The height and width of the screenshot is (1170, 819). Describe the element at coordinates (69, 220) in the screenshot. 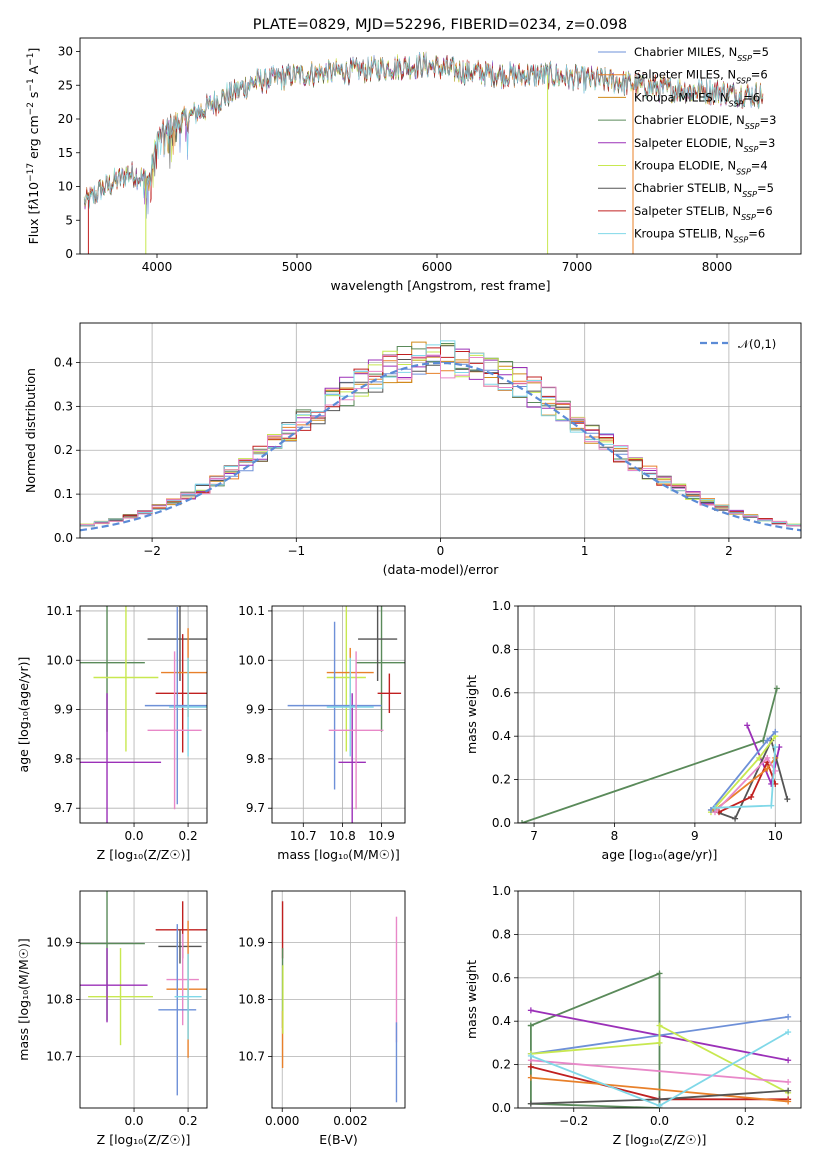

I see `y-tick-label: 5` at that location.